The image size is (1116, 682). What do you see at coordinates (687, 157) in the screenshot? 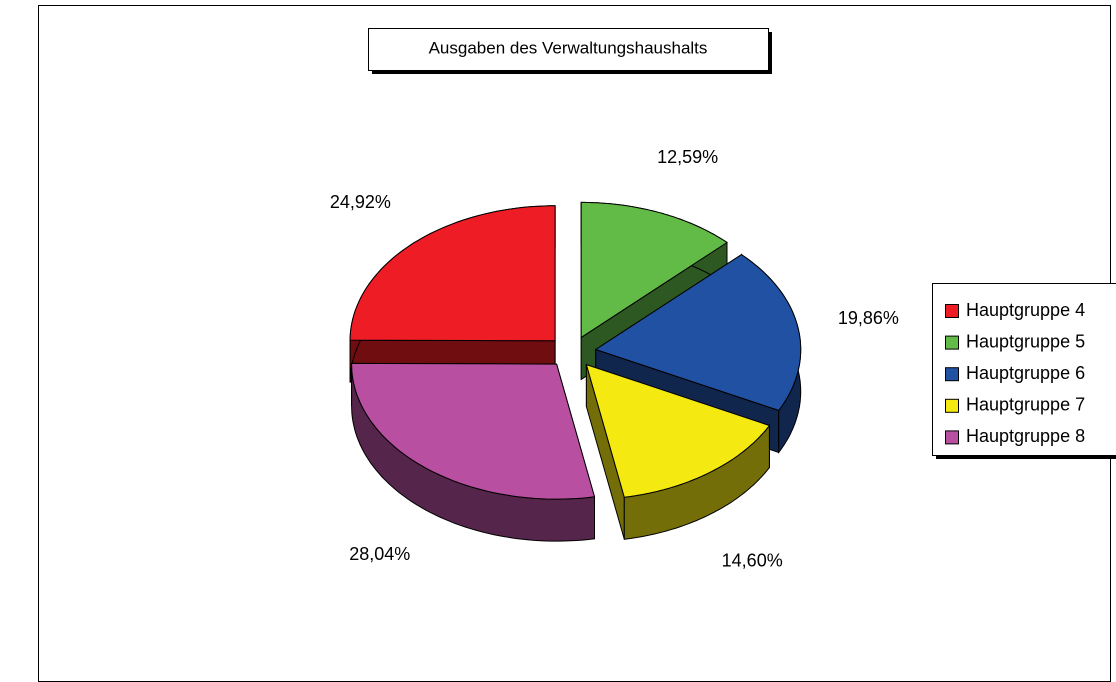
I see `data-label: 12,59%` at bounding box center [687, 157].